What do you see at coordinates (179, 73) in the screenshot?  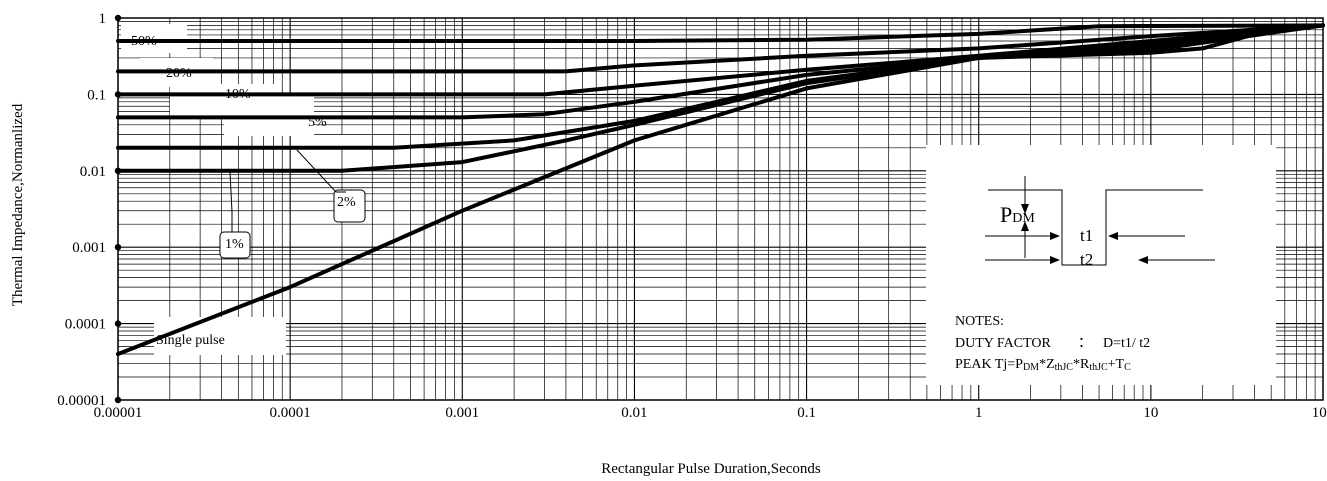 I see `callout-label: 20%` at bounding box center [179, 73].